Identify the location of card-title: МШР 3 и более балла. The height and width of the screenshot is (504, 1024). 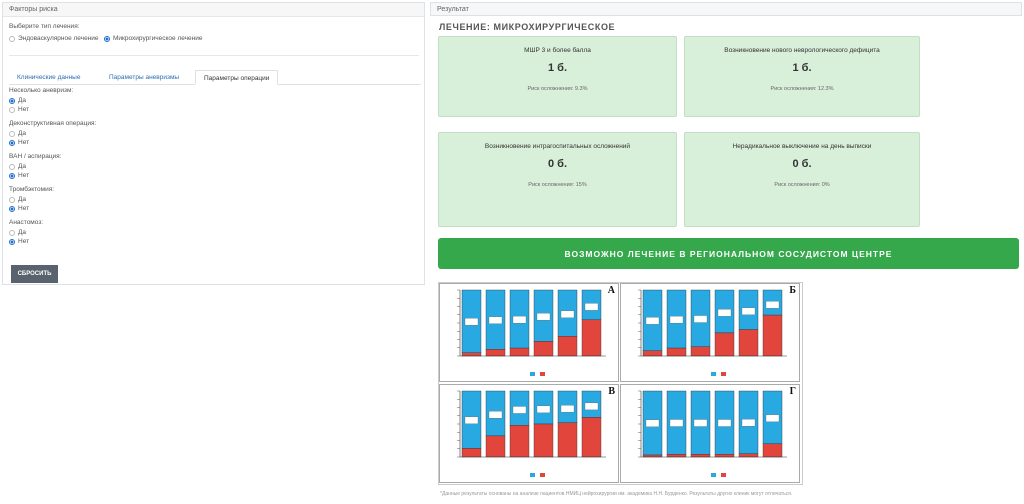
(557, 50).